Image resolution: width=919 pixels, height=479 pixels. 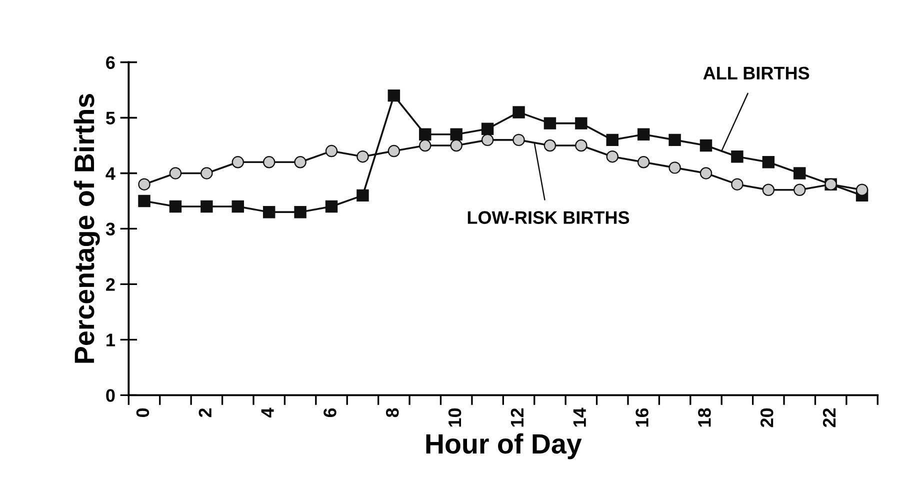 What do you see at coordinates (87, 228) in the screenshot?
I see `y-axis-title: Percentage of Births` at bounding box center [87, 228].